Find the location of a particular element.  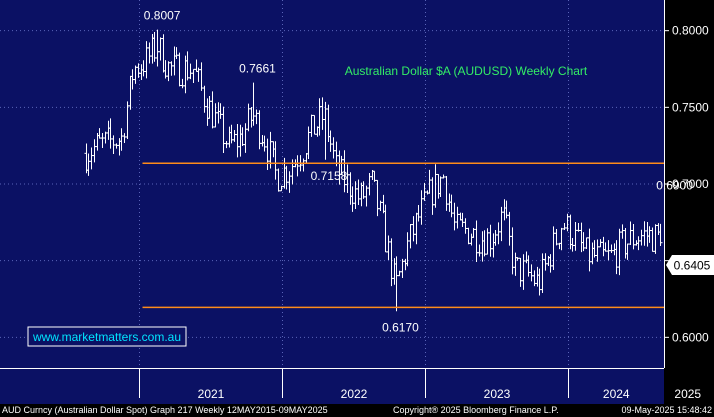

x-tick-label: 2024 is located at coordinates (616, 394).